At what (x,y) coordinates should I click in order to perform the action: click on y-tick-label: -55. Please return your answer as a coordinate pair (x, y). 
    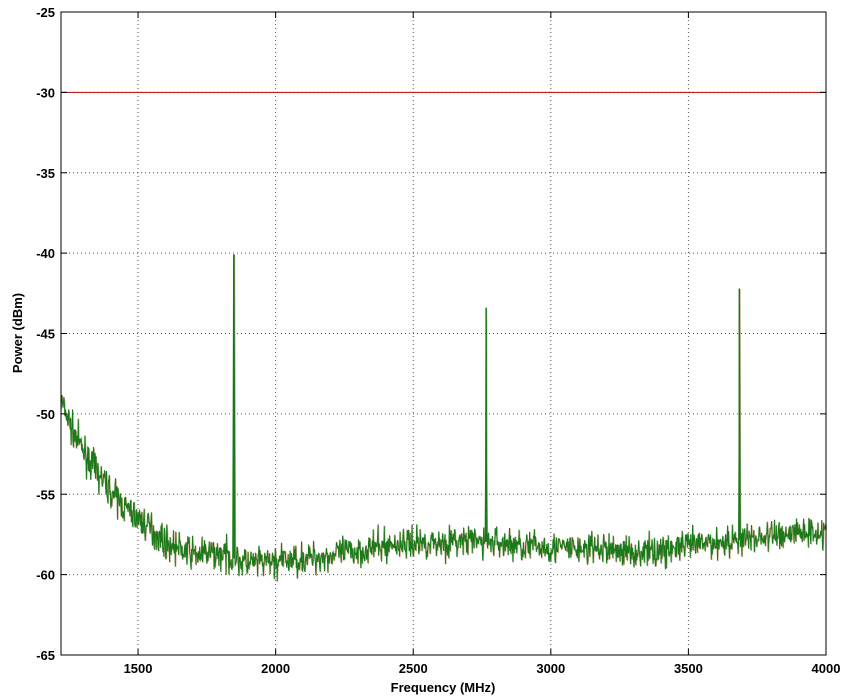
    Looking at the image, I should click on (45, 494).